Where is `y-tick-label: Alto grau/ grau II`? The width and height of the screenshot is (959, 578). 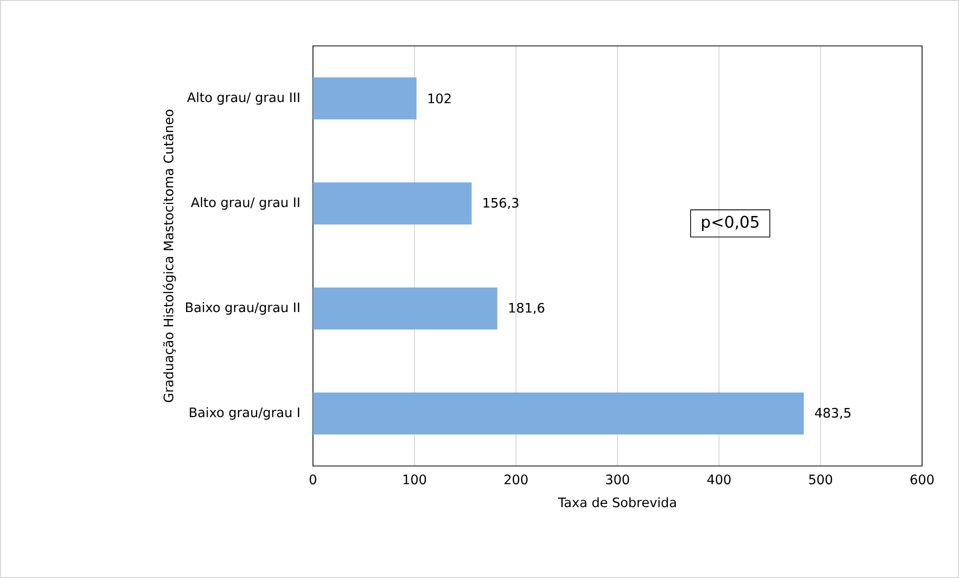
y-tick-label: Alto grau/ grau II is located at coordinates (245, 203).